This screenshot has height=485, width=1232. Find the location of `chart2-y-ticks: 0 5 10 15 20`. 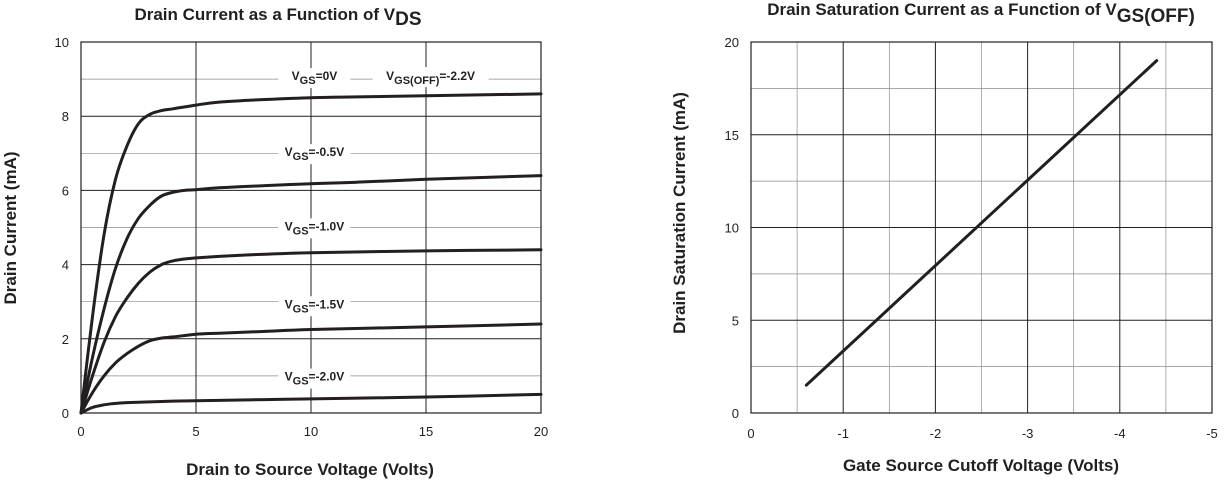

chart2-y-ticks: 0 5 10 15 20 is located at coordinates (732, 228).